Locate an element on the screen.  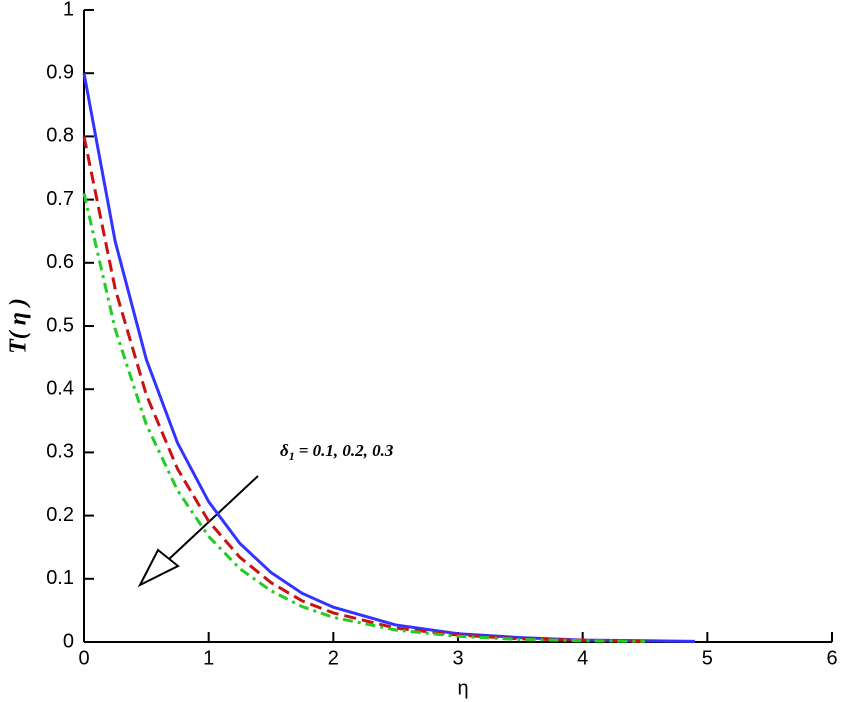
y-tick-label: 0.7 is located at coordinates (60, 199).